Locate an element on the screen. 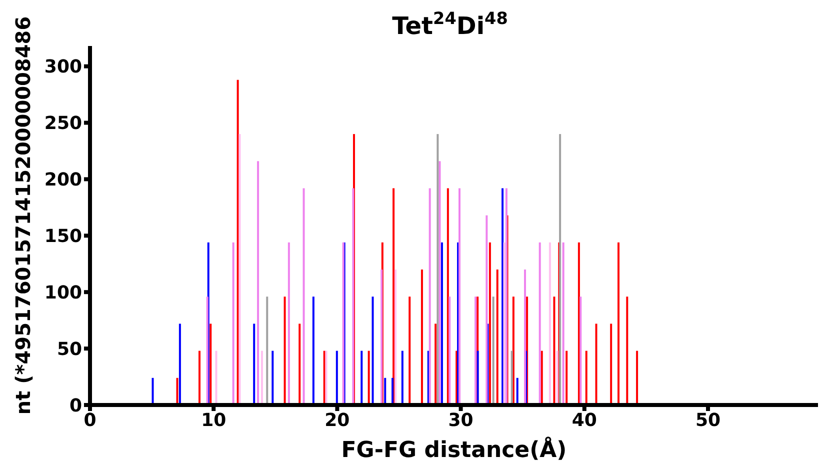 The width and height of the screenshot is (826, 473). y-tick-label: 300 is located at coordinates (63, 67).